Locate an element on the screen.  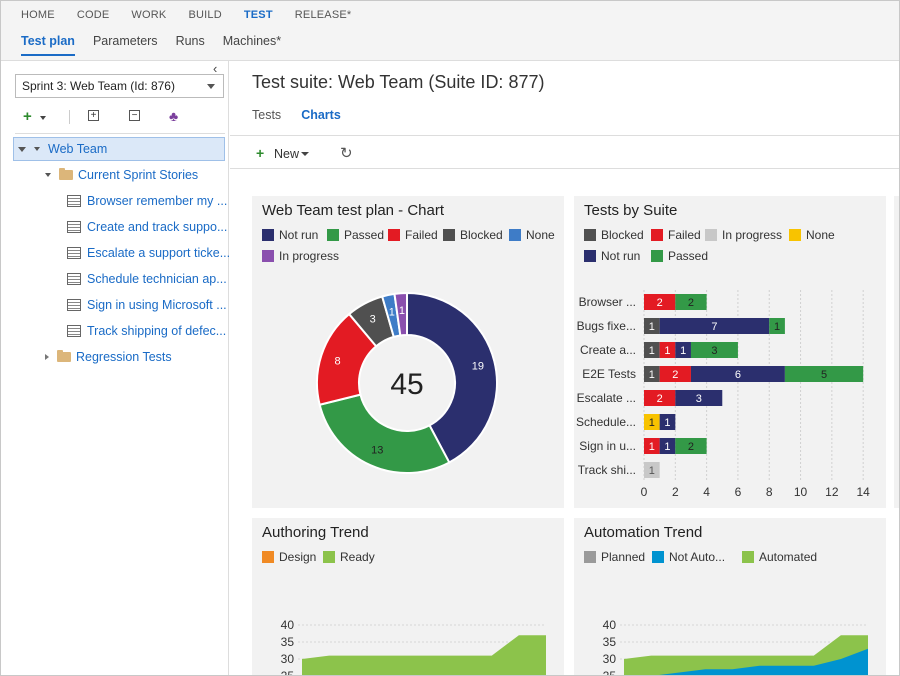
area-series-not-auto is located at coordinates (746, 662).